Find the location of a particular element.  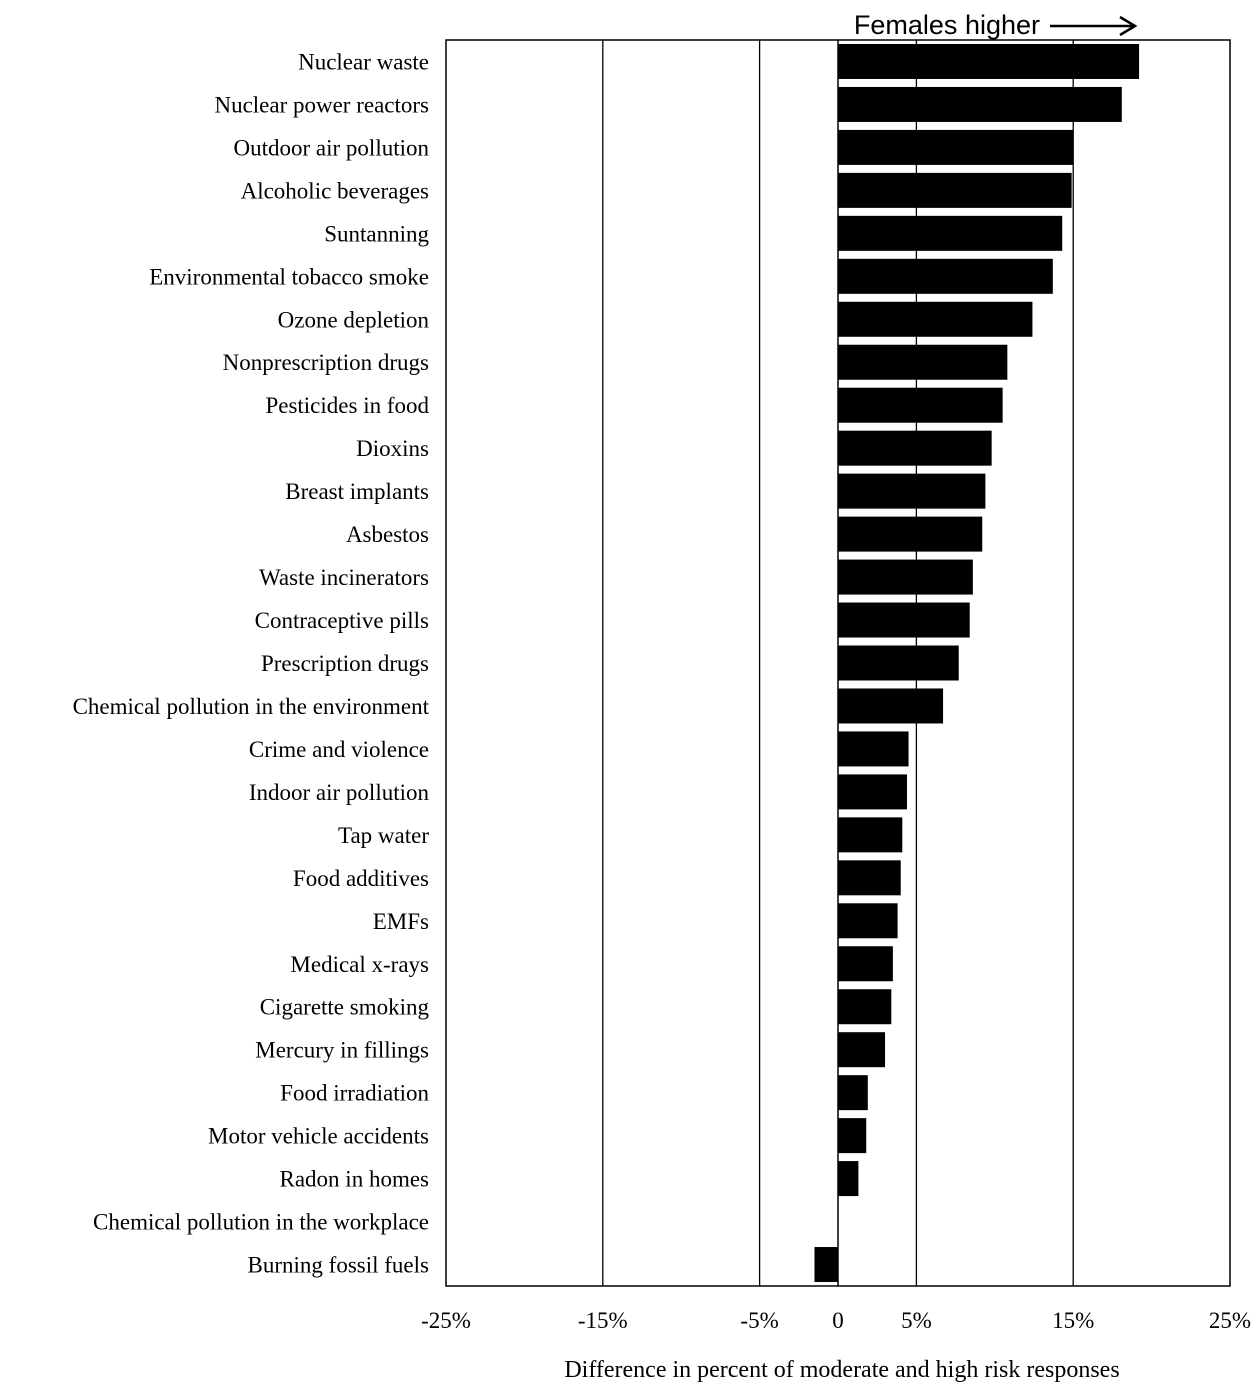

x-tick-label: -5% is located at coordinates (759, 1320).